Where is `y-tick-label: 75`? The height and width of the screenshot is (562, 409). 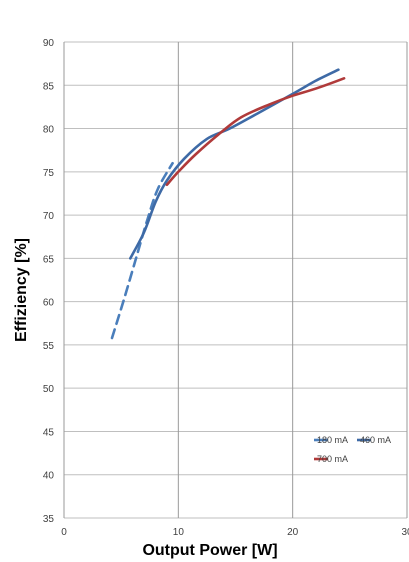
y-tick-label: 75 is located at coordinates (49, 173).